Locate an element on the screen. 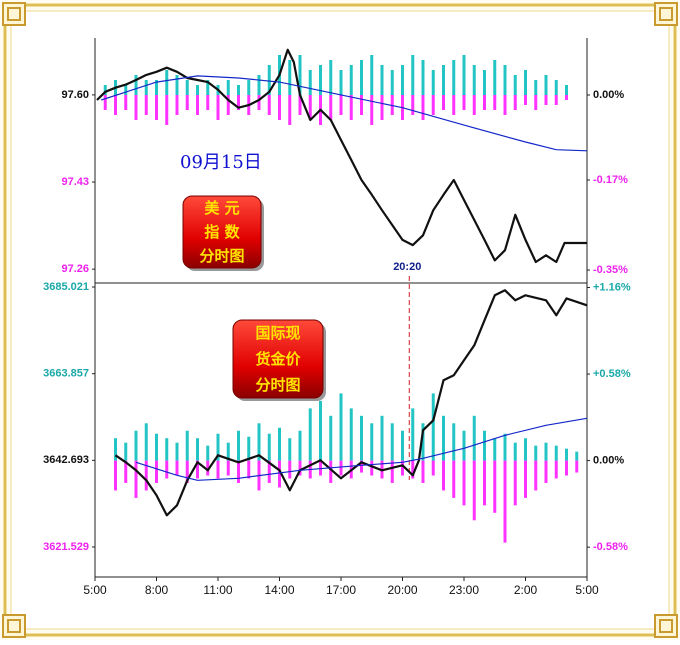  y-tick-label: 3621.529 is located at coordinates (66, 547).